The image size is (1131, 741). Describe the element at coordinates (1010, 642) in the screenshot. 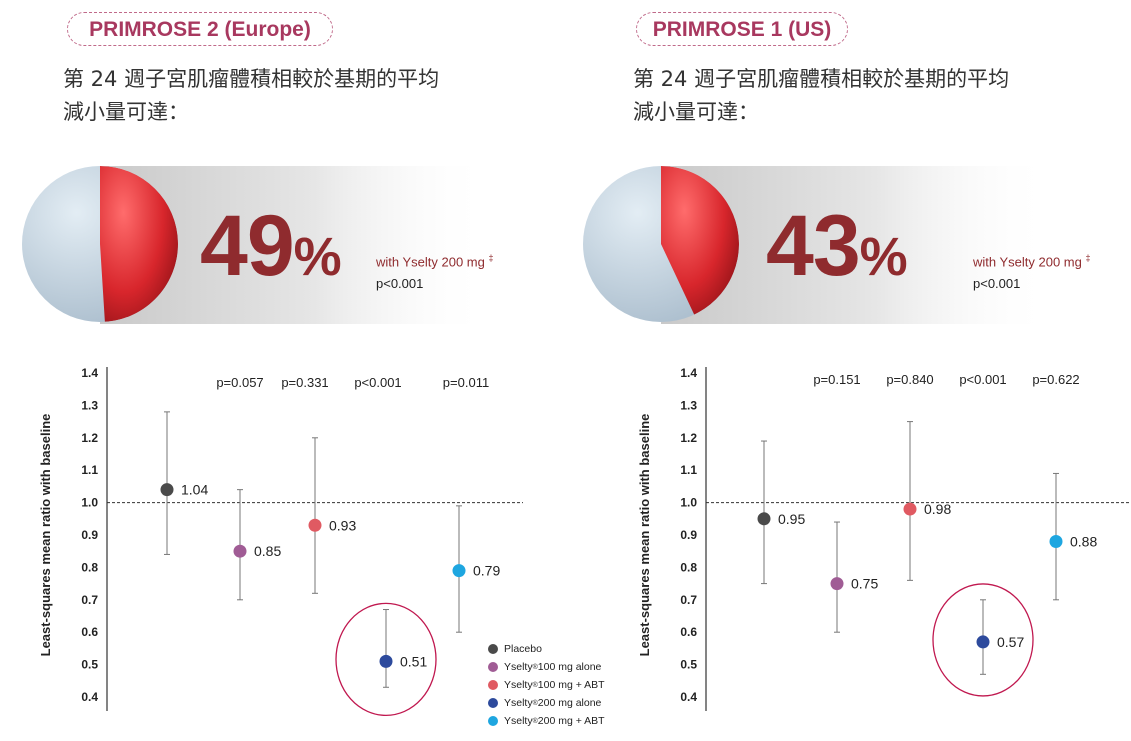

I see `data-label: 0.57` at that location.